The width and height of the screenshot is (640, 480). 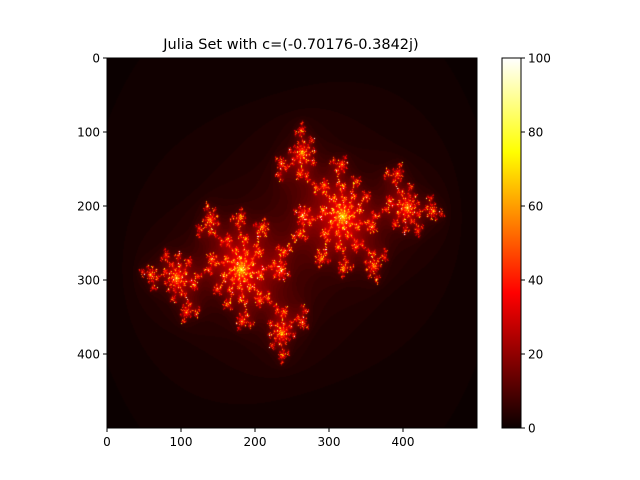 I want to click on colorbar-tick-label: 0, so click(x=532, y=429).